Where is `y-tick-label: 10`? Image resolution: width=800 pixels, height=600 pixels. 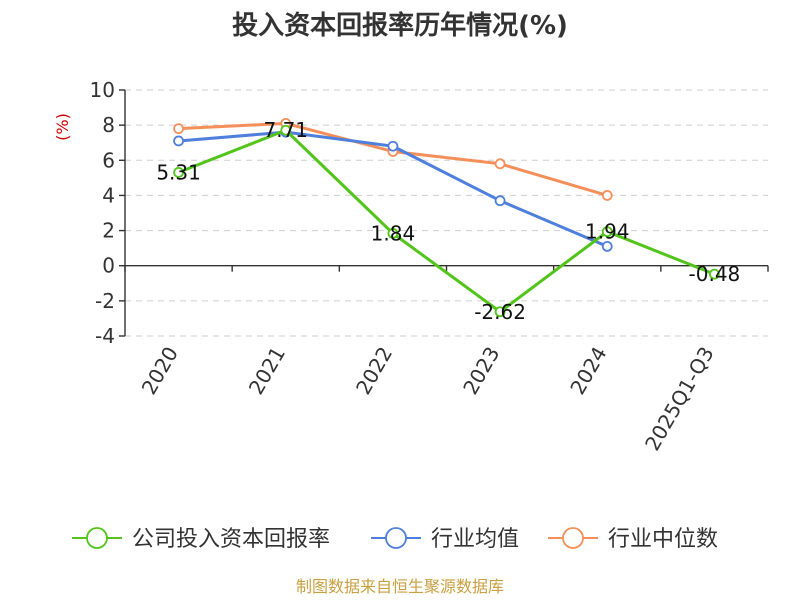
y-tick-label: 10 is located at coordinates (102, 90).